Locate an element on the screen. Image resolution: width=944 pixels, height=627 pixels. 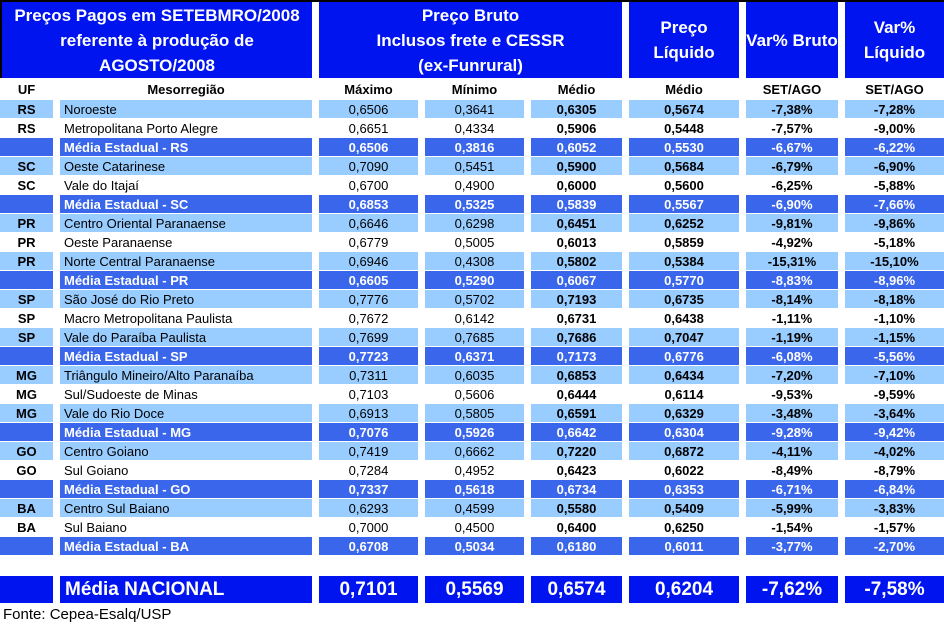
cell-medio-bruto: 0,6444 is located at coordinates (576, 394).